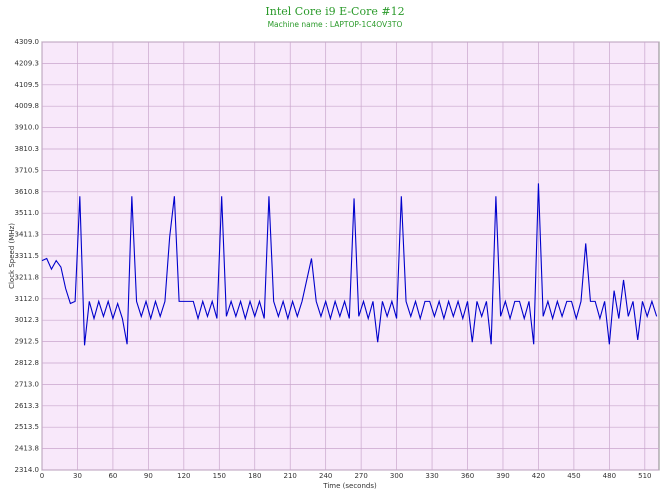 This screenshot has width=670, height=502. What do you see at coordinates (325, 476) in the screenshot?
I see `x-tick-label: 240` at bounding box center [325, 476].